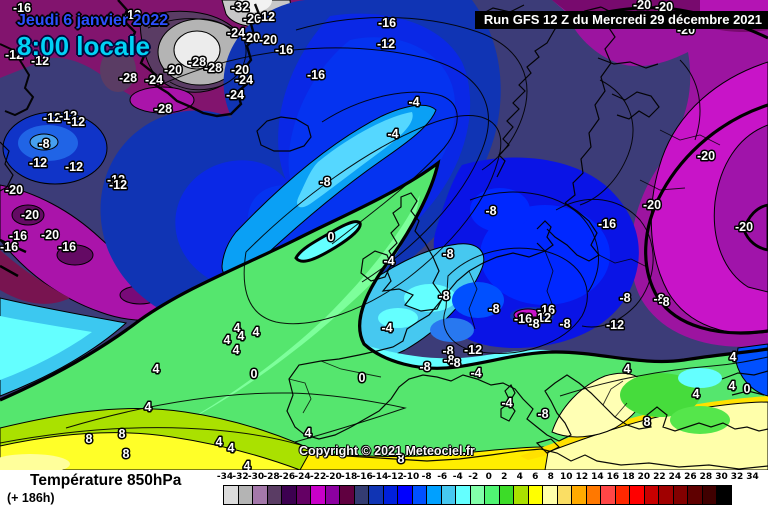 The width and height of the screenshot is (768, 512). Describe the element at coordinates (256, 477) in the screenshot. I see `legend-tick-label: -30` at that location.